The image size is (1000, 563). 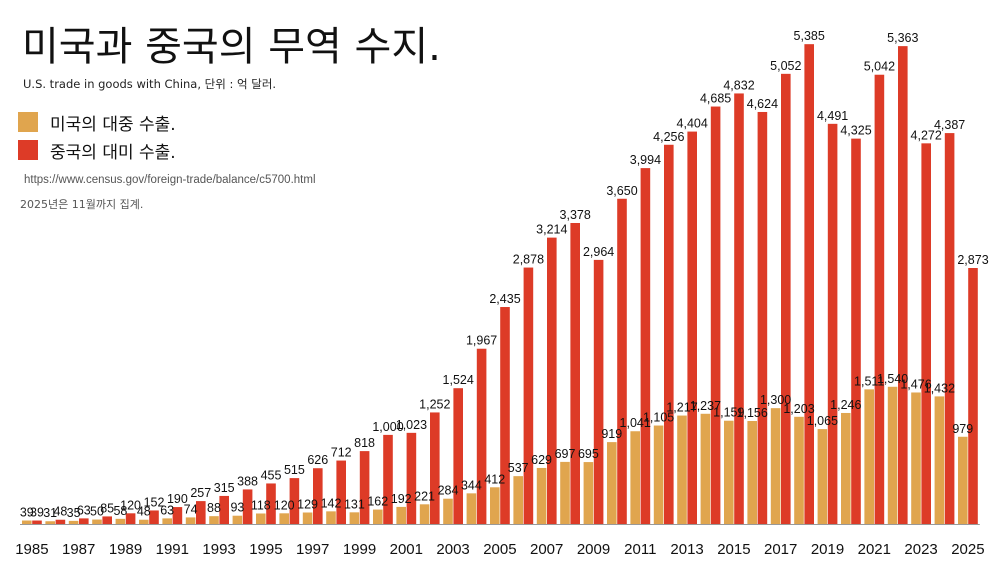 What do you see at coordinates (424, 496) in the screenshot?
I see `data-label-us-exports-2002: 221` at bounding box center [424, 496].